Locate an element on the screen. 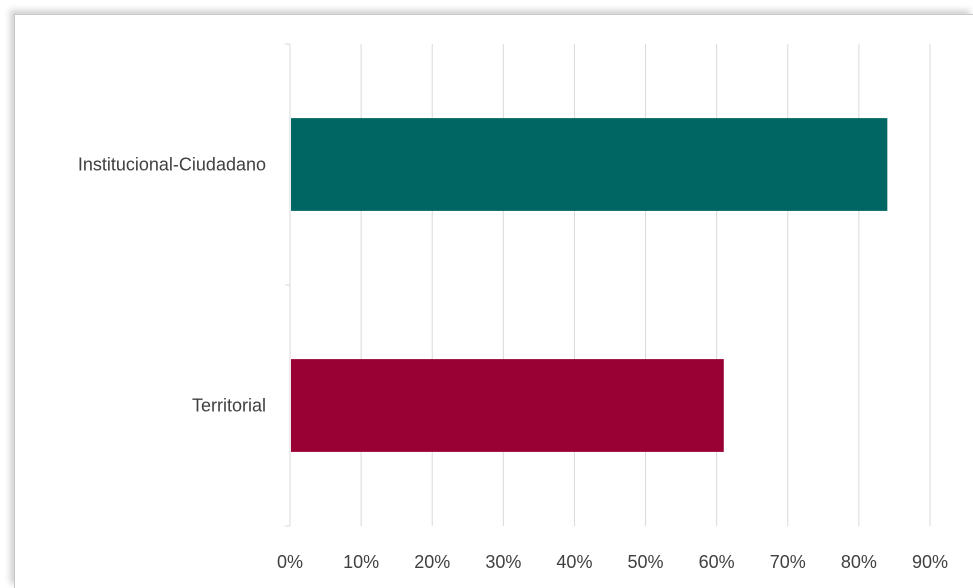  x-tick-label: 10% is located at coordinates (361, 562).